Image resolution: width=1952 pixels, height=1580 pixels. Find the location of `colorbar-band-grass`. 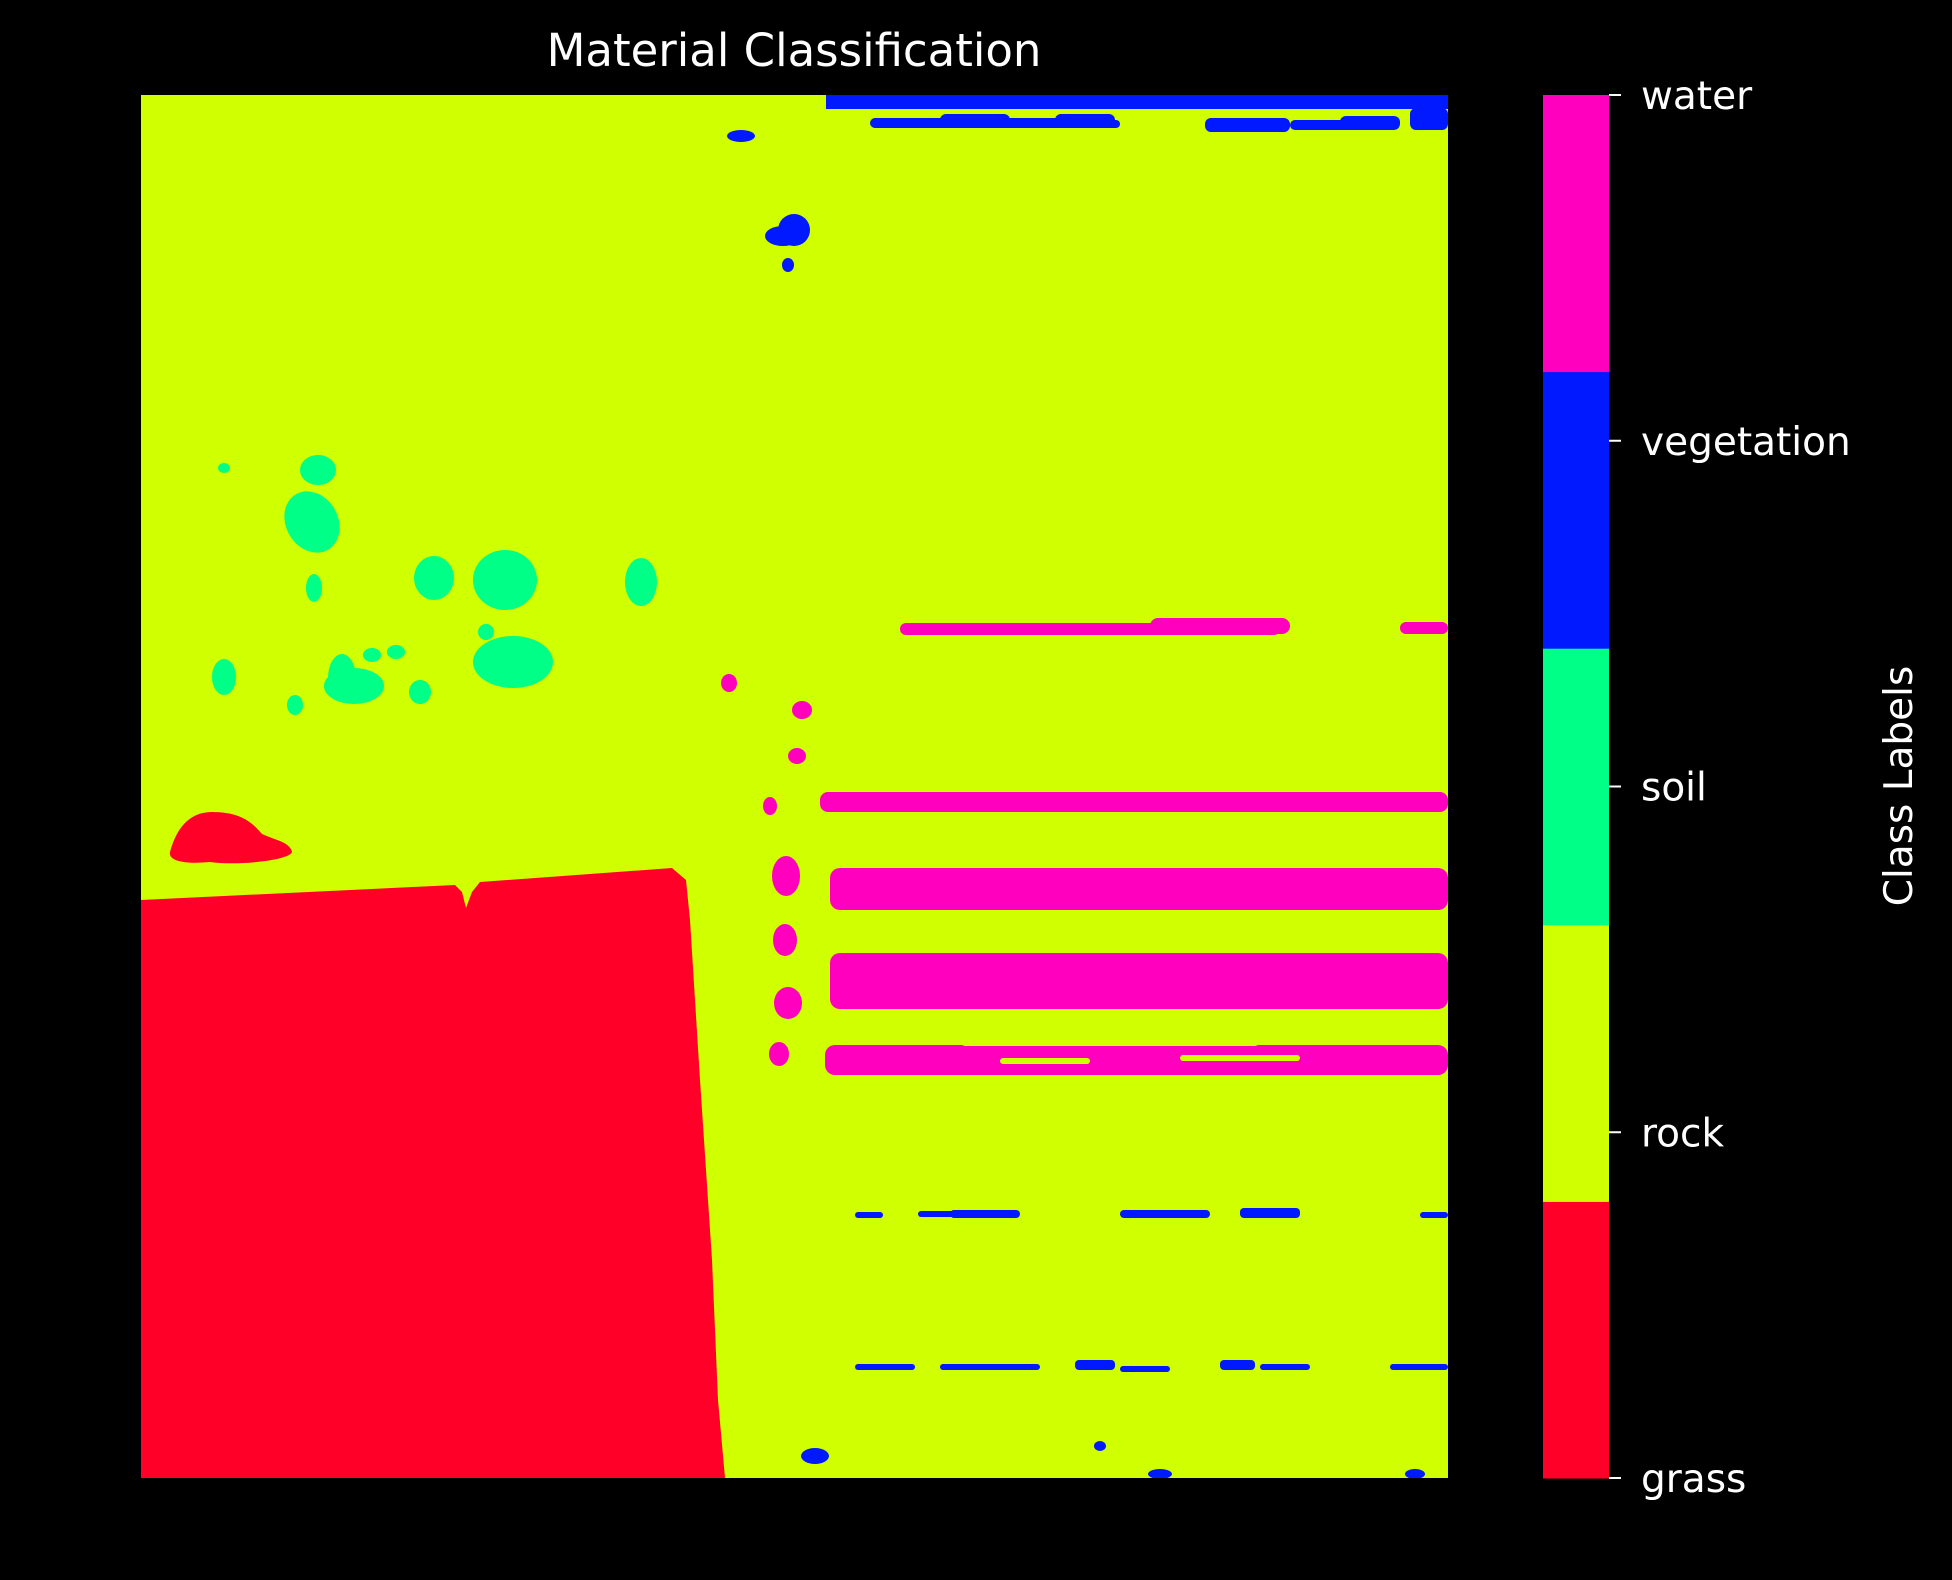

colorbar-band-grass is located at coordinates (1576, 1340).